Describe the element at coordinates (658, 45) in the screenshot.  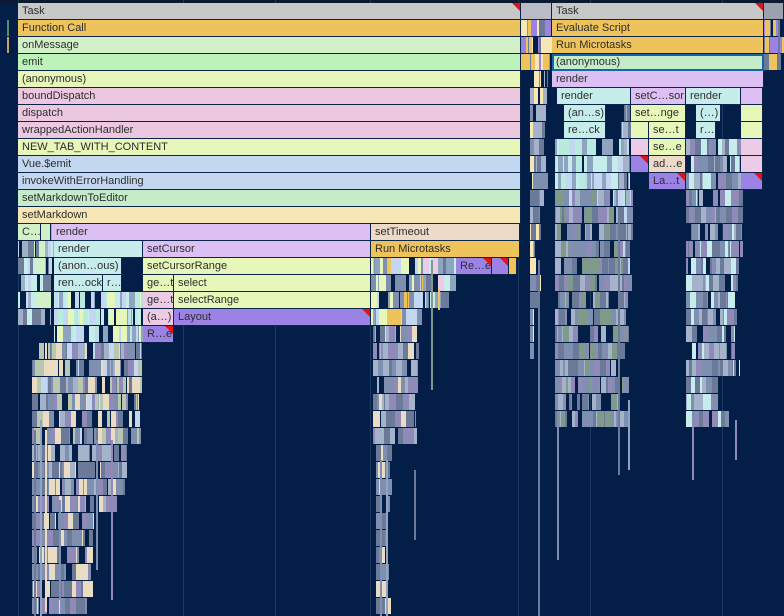
I see `flame-block-run-microtasks: Run Microtasks` at that location.